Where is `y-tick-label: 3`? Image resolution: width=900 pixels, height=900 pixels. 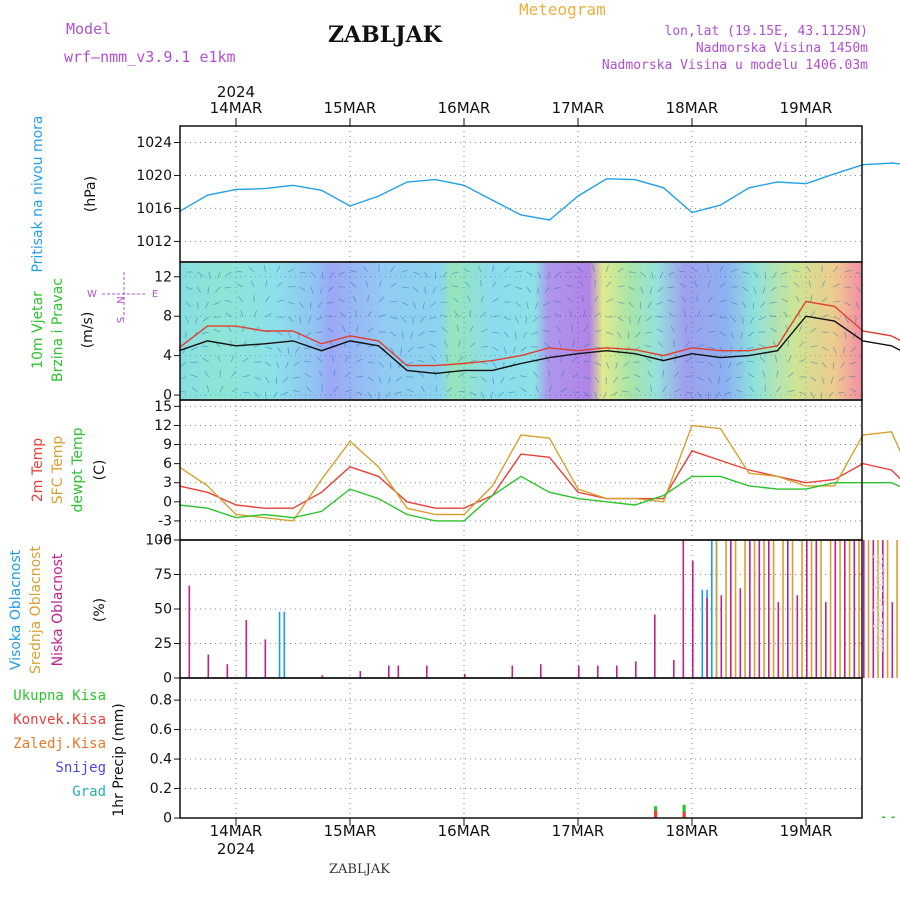 y-tick-label: 3 is located at coordinates (167, 483).